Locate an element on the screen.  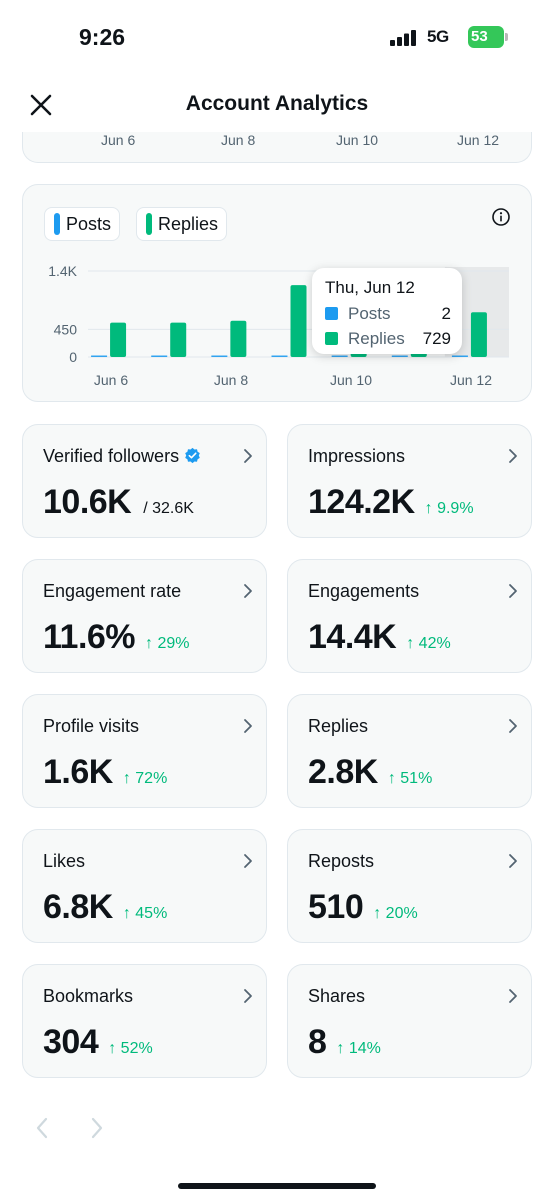
chart-tooltip: Thu, Jun 12 Posts 2 Replies 729 is located at coordinates (387, 311).